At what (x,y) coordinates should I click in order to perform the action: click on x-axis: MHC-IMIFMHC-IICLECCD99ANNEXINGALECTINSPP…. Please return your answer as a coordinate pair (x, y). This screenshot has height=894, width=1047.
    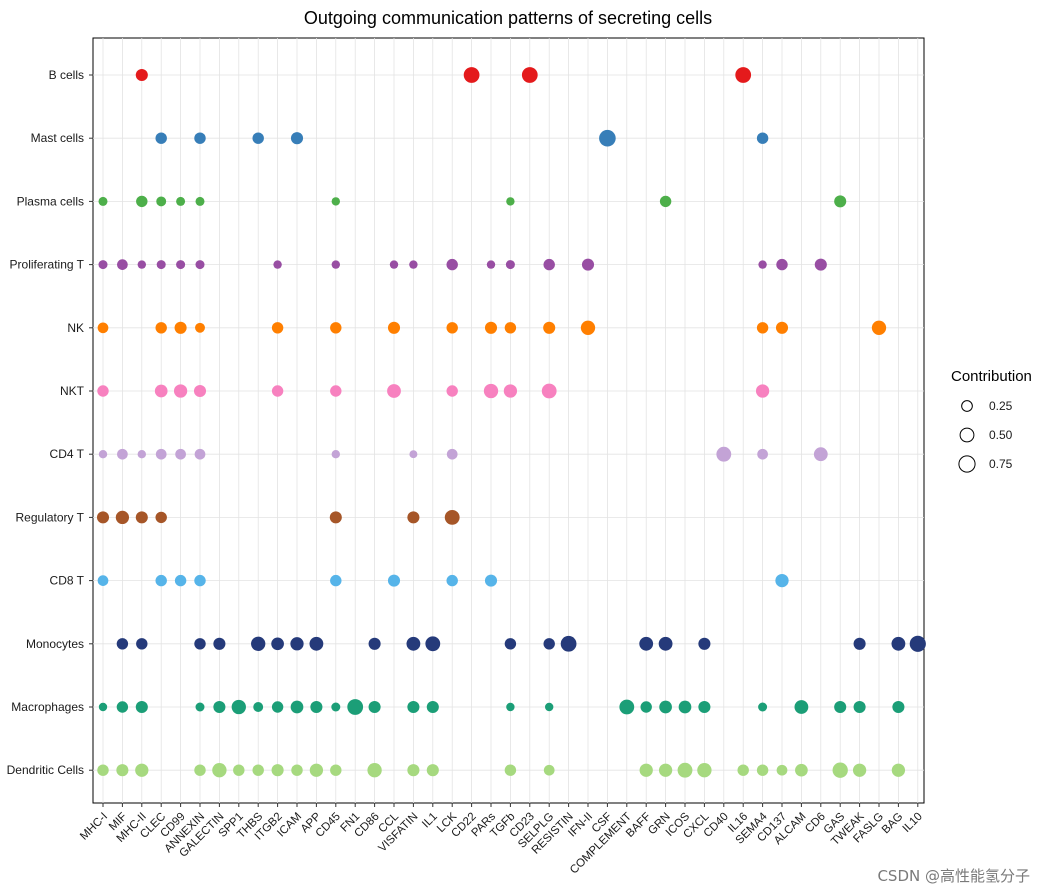
    Looking at the image, I should click on (501, 840).